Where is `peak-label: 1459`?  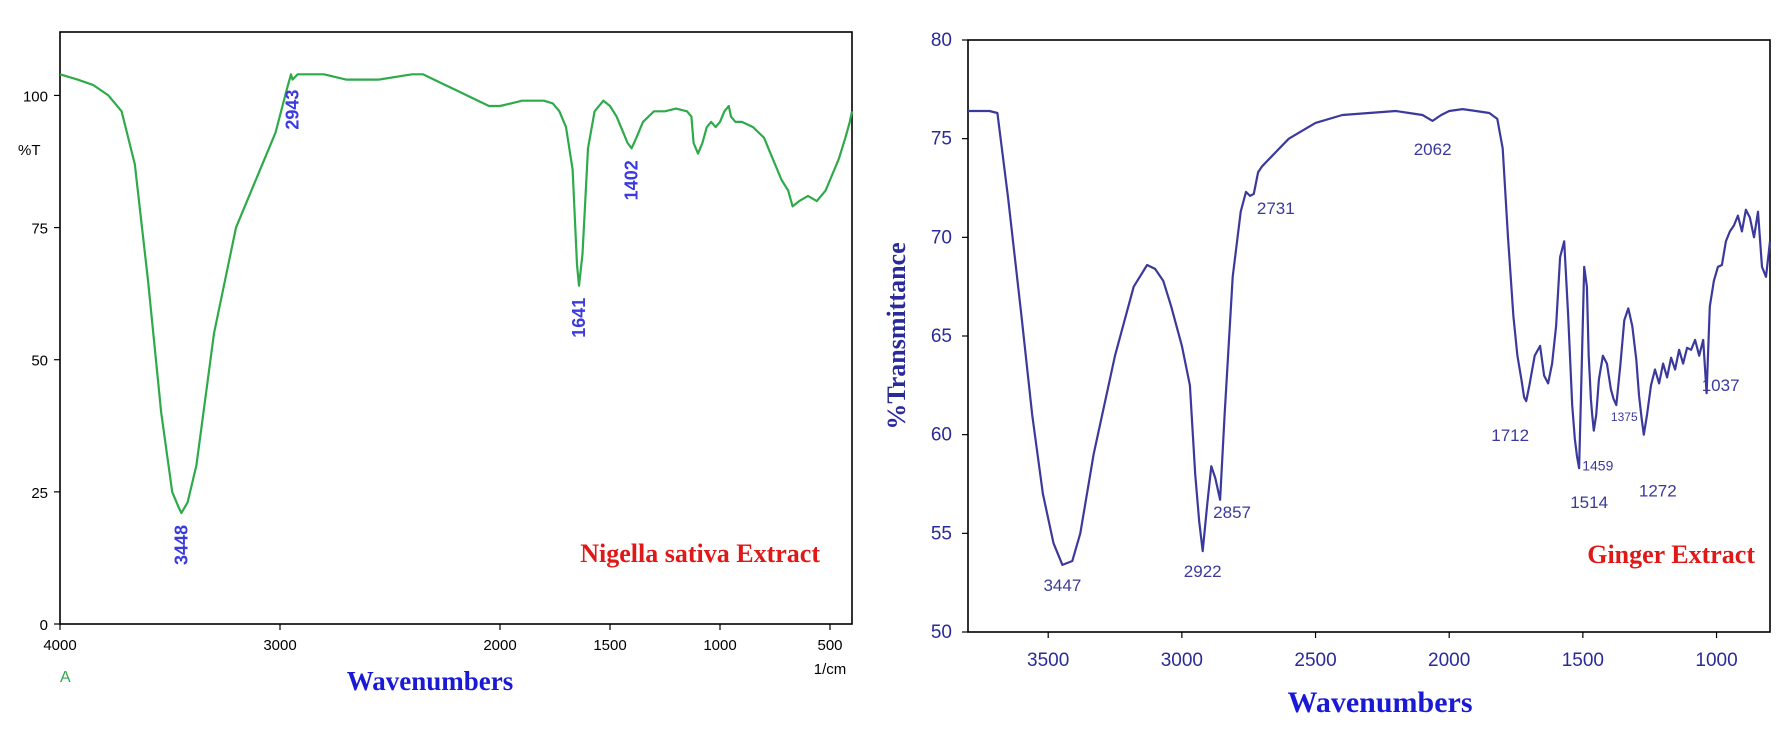 peak-label: 1459 is located at coordinates (1597, 466).